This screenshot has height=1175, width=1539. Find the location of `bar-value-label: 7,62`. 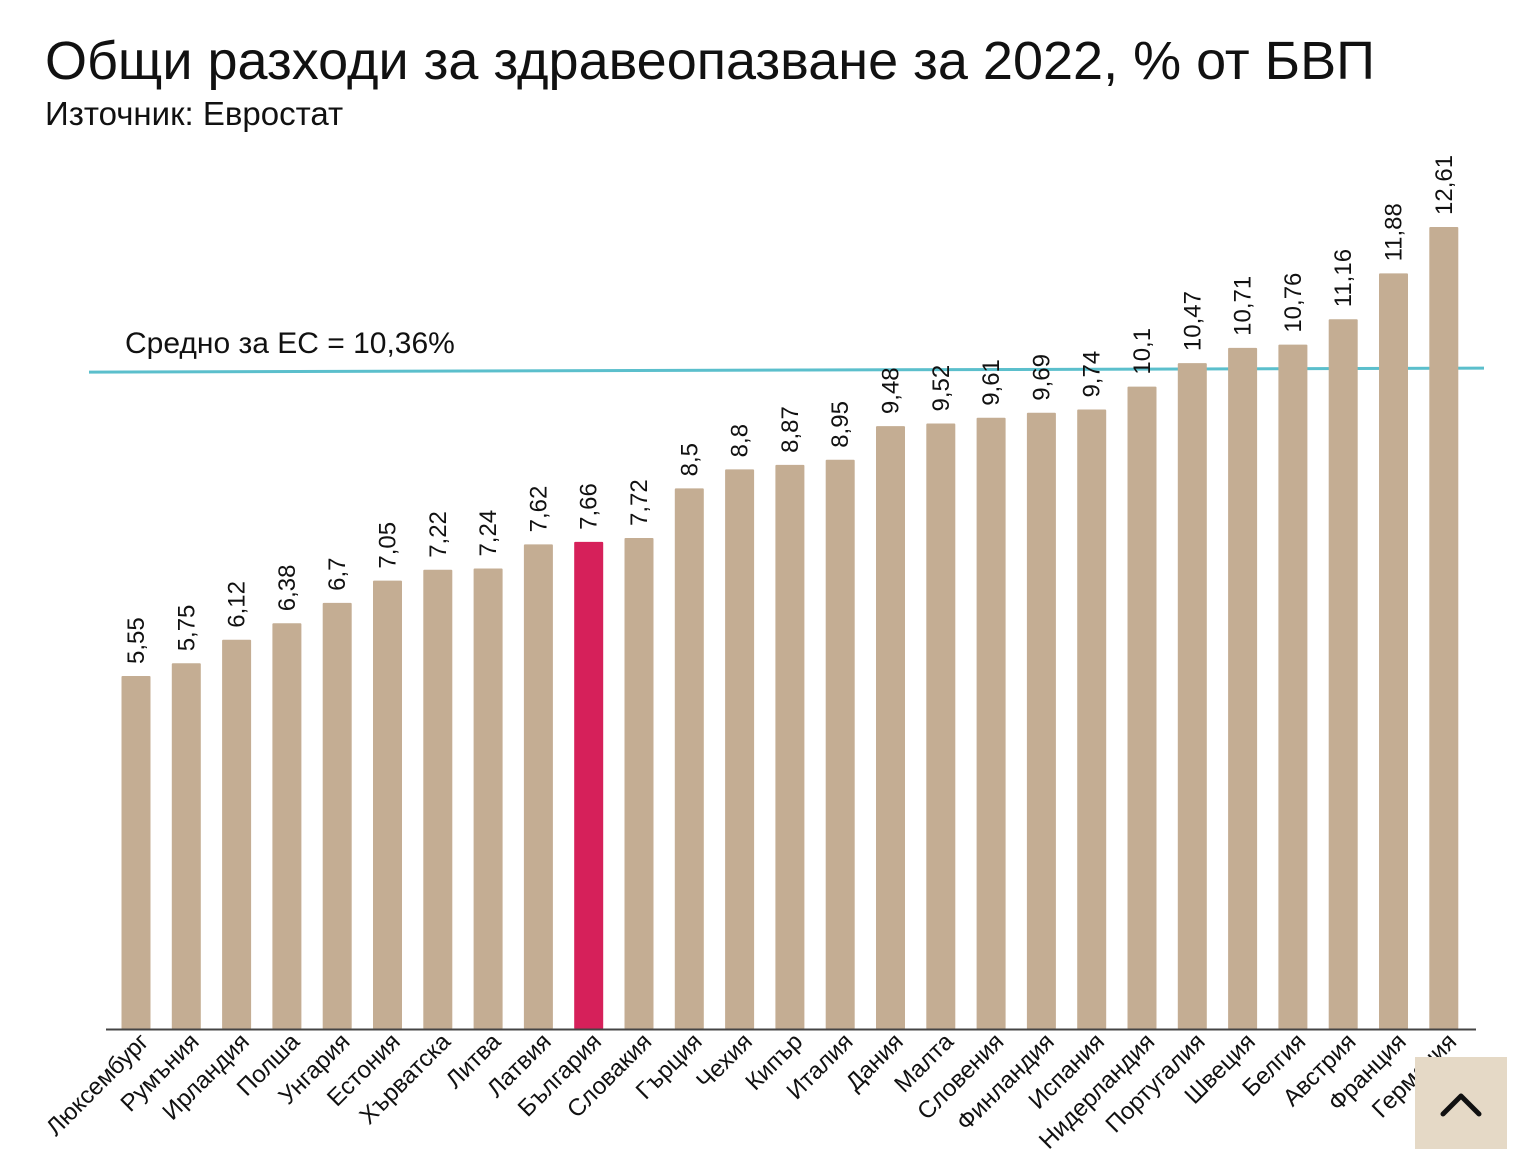

bar-value-label: 7,62 is located at coordinates (538, 509).